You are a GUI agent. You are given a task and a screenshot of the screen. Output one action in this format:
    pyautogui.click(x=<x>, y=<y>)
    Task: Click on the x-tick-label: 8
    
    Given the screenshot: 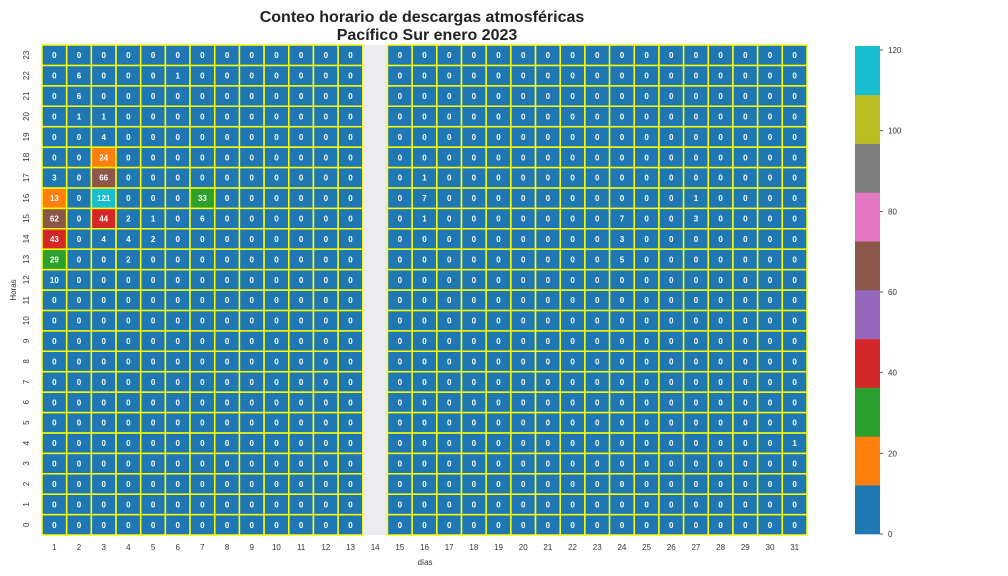 What is the action you would take?
    pyautogui.click(x=227, y=547)
    